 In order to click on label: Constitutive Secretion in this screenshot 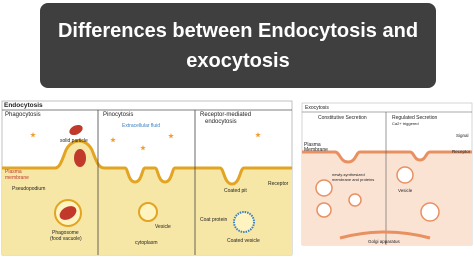, I will do `click(342, 118)`.